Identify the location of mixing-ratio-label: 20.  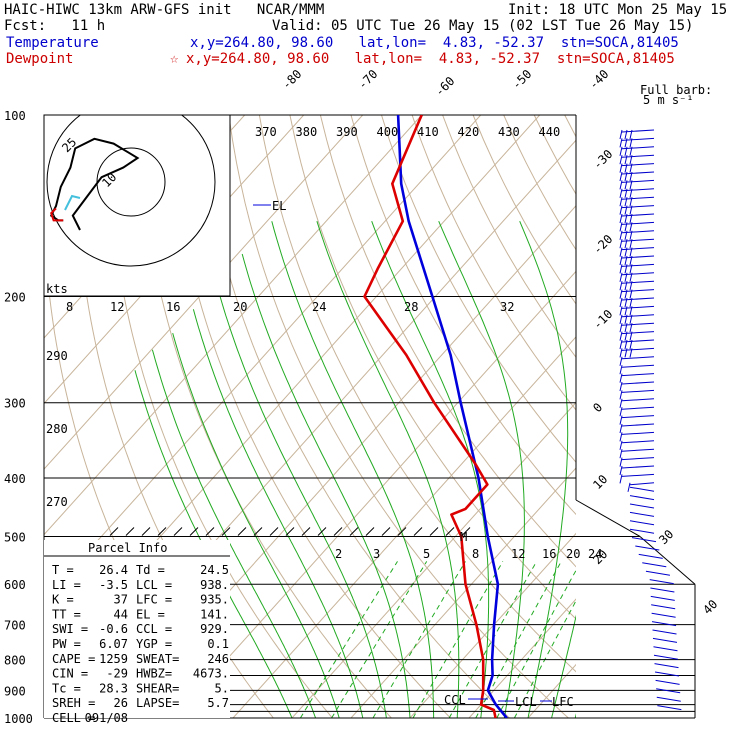
(240, 307).